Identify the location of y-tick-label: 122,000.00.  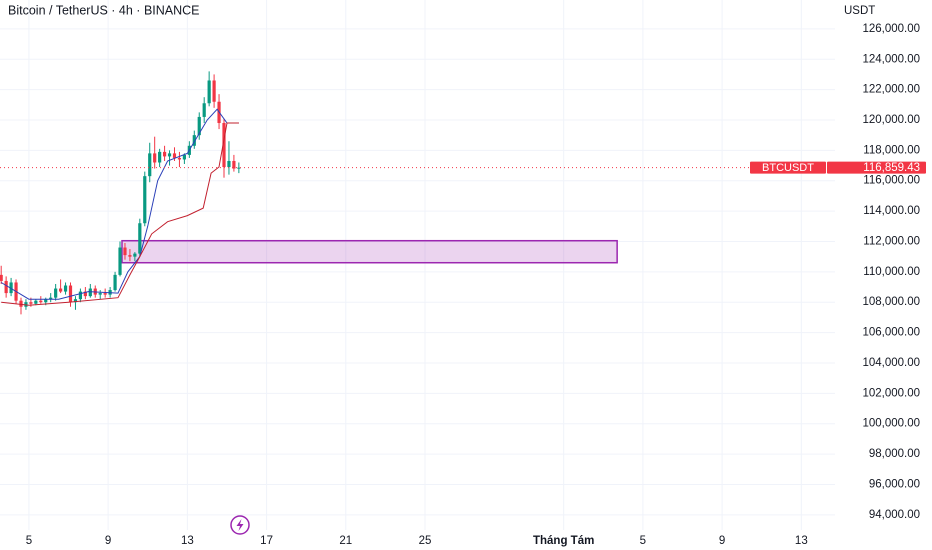
(891, 90).